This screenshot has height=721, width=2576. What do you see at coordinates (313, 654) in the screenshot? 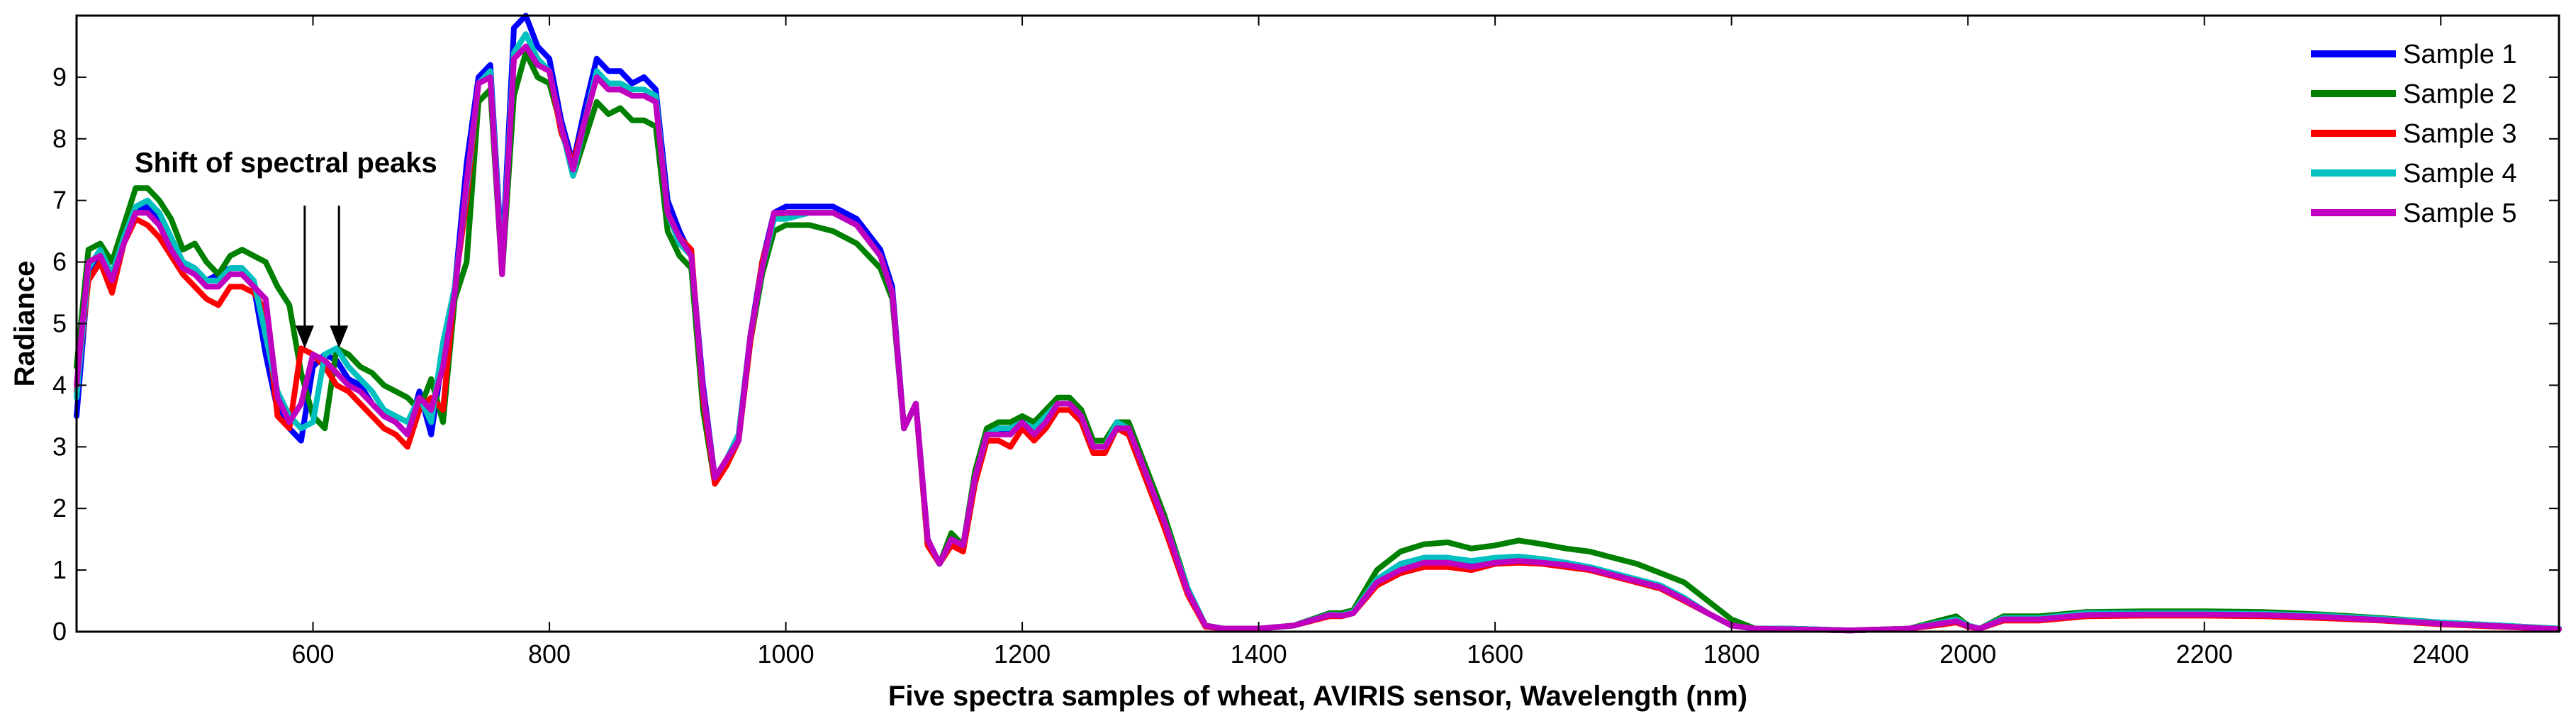
I see `x-tick-label: 600` at bounding box center [313, 654].